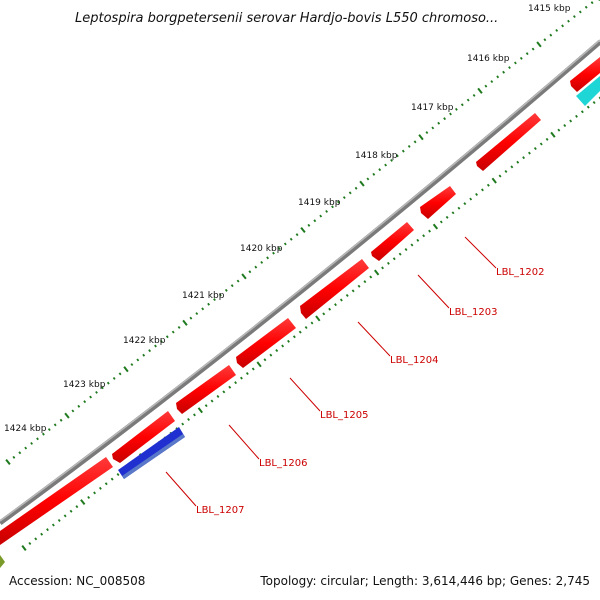  Describe the element at coordinates (77, 581) in the screenshot. I see `accession-text: Accession: NC_008508` at that location.